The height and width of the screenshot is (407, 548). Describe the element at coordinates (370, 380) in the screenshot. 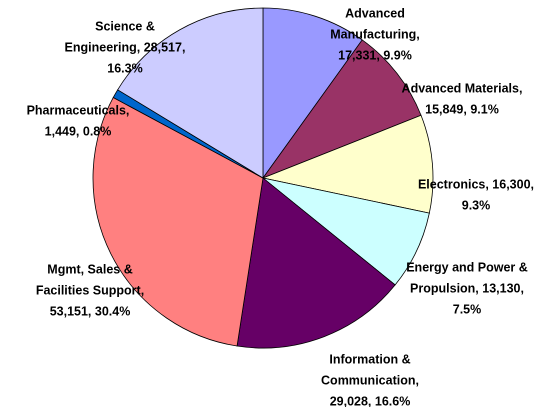

I see `slice-label: Communication,` at that location.